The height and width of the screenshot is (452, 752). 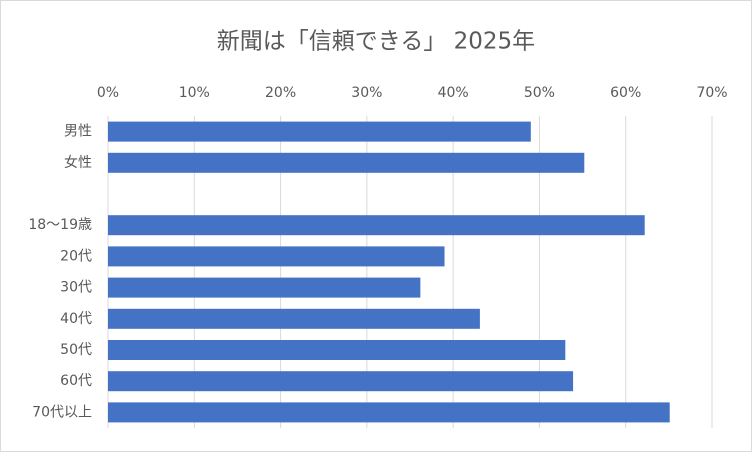 I want to click on chart-title: 新聞は「信頼できる」 2025年, so click(x=376, y=42).